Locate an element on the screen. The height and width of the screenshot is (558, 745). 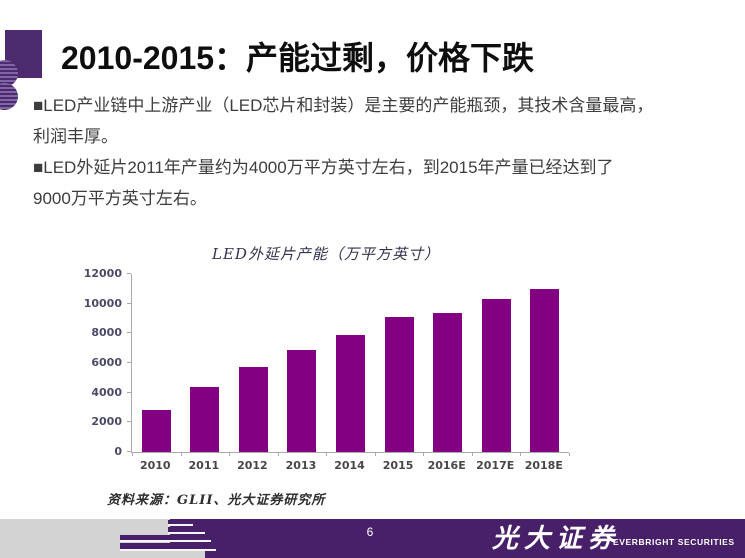
brand-chinese-wordmark: 光大证券 is located at coordinates (556, 539).